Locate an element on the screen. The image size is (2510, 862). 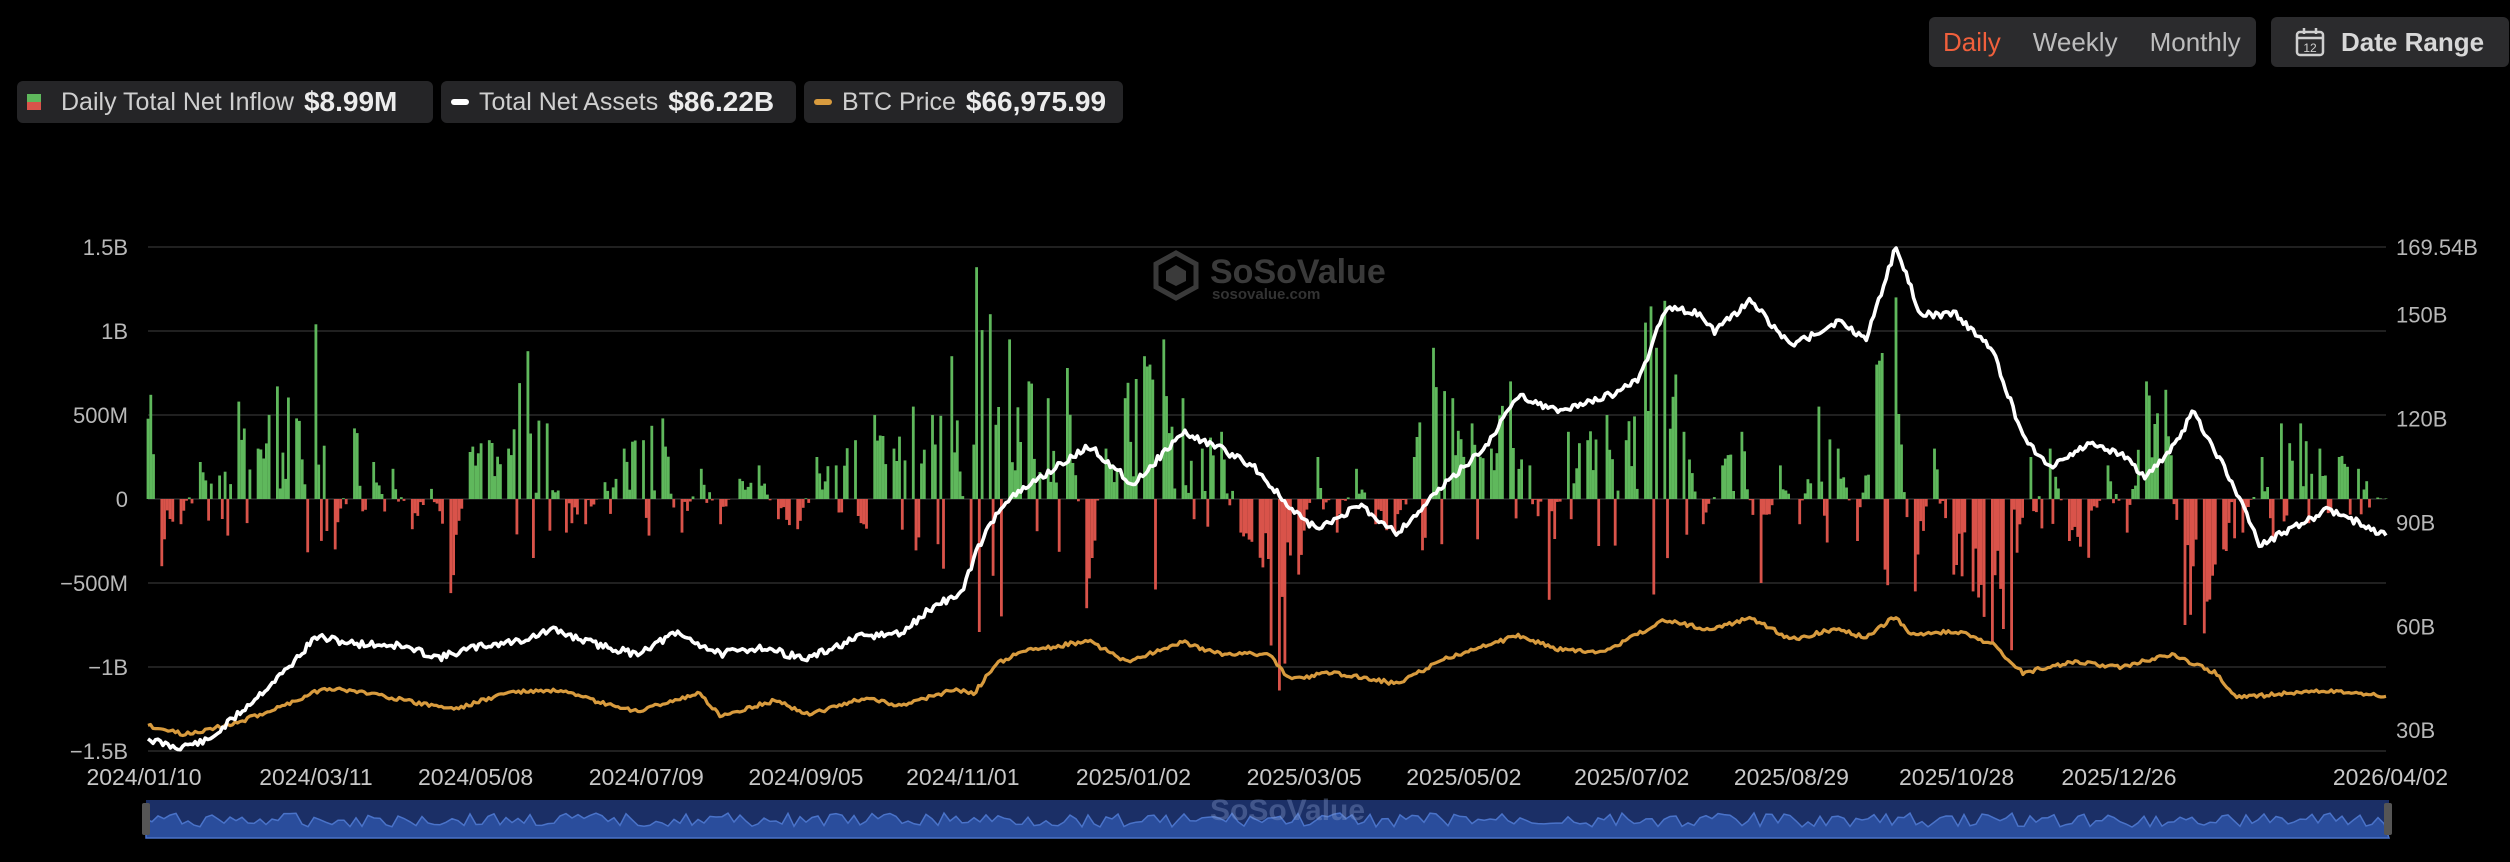
right-tick-label: 150B is located at coordinates (2421, 315).